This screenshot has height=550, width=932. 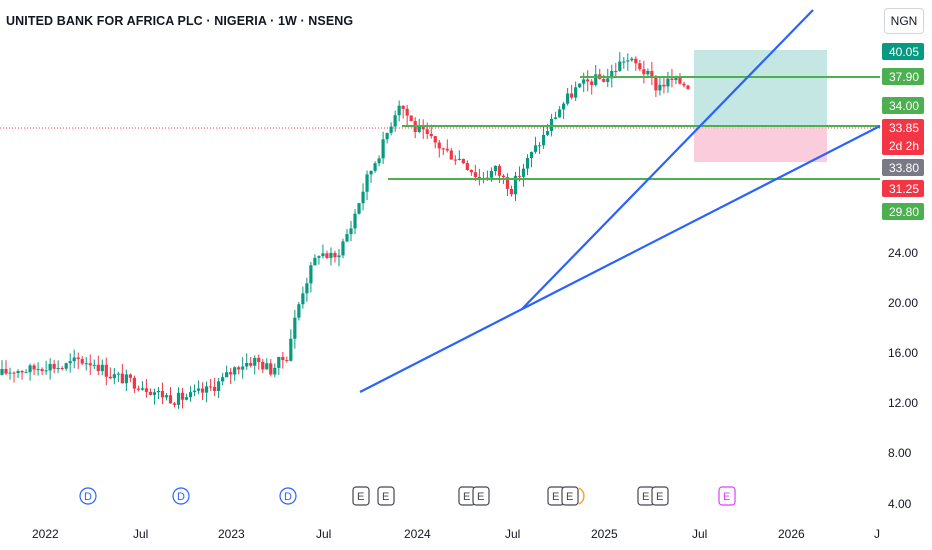 I want to click on price-badge-33-85: 33.85 2d 2h, so click(x=903, y=137).